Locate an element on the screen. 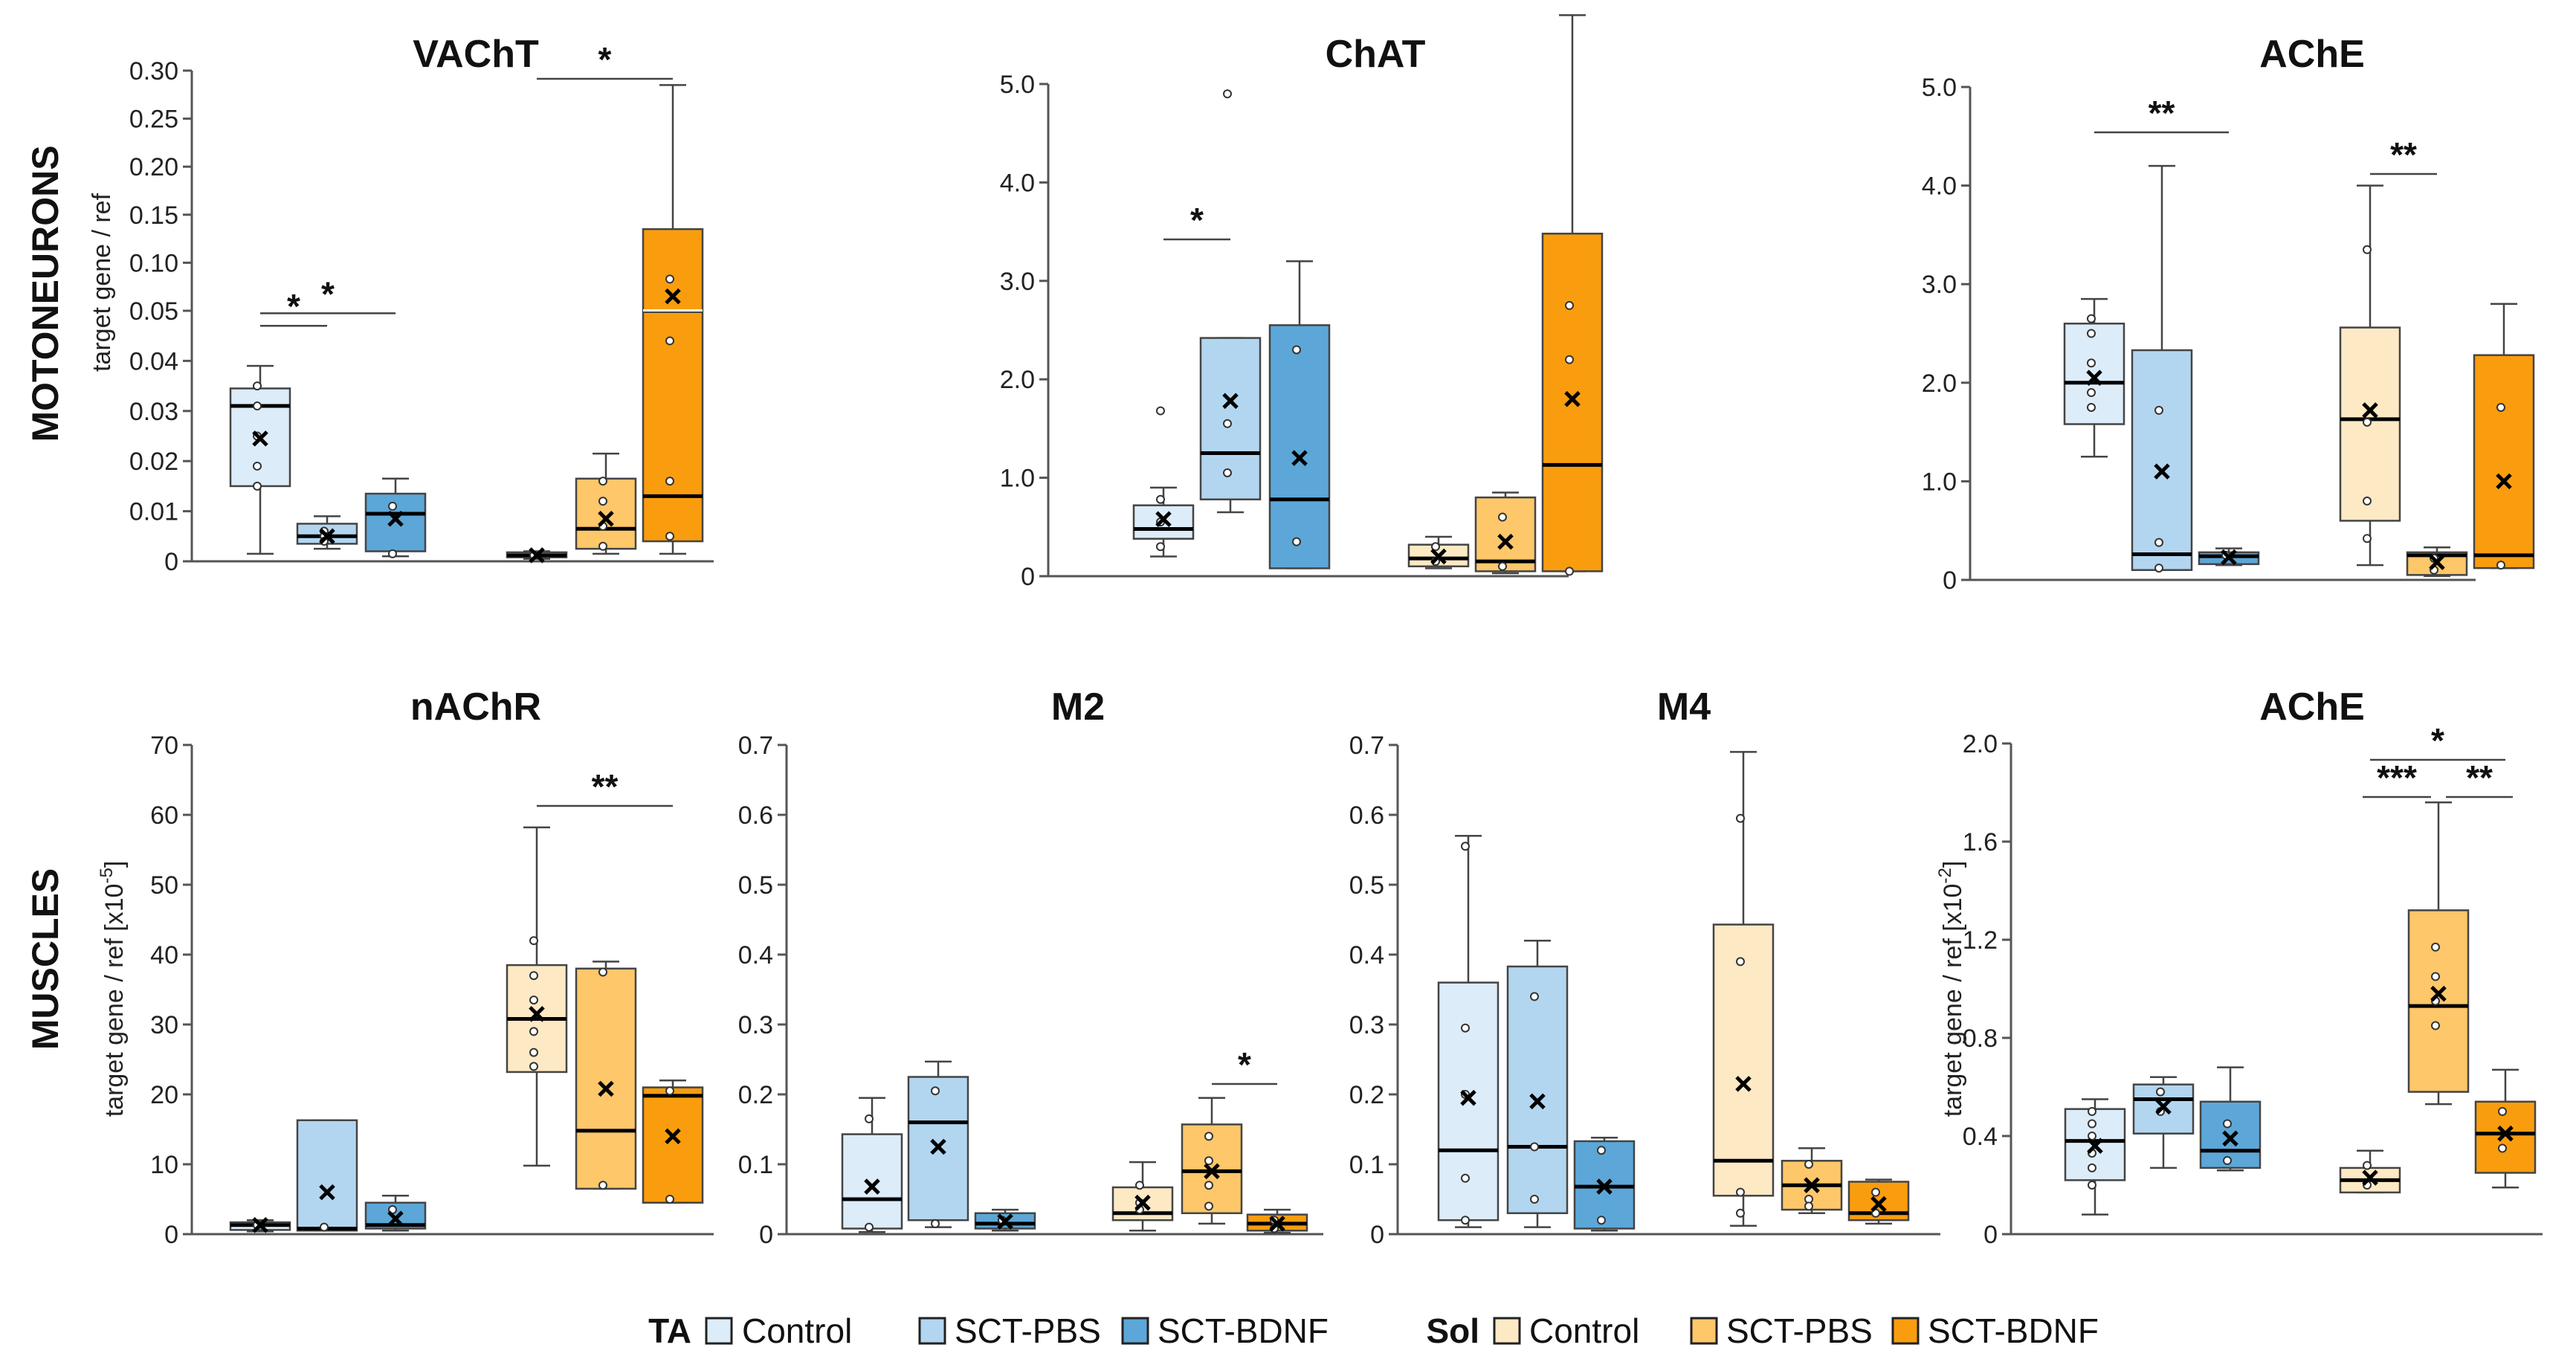  y-tick-label: 2.0 is located at coordinates (1980, 744).